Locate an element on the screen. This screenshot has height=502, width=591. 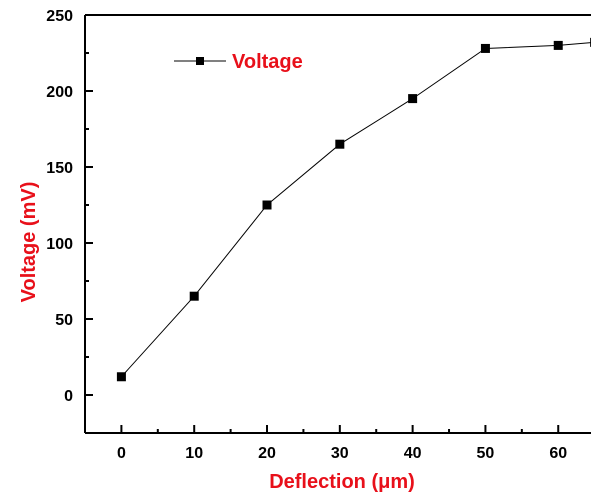
x-axis-ticks: 0 10 20 30 40 50 60 is located at coordinates (342, 443).